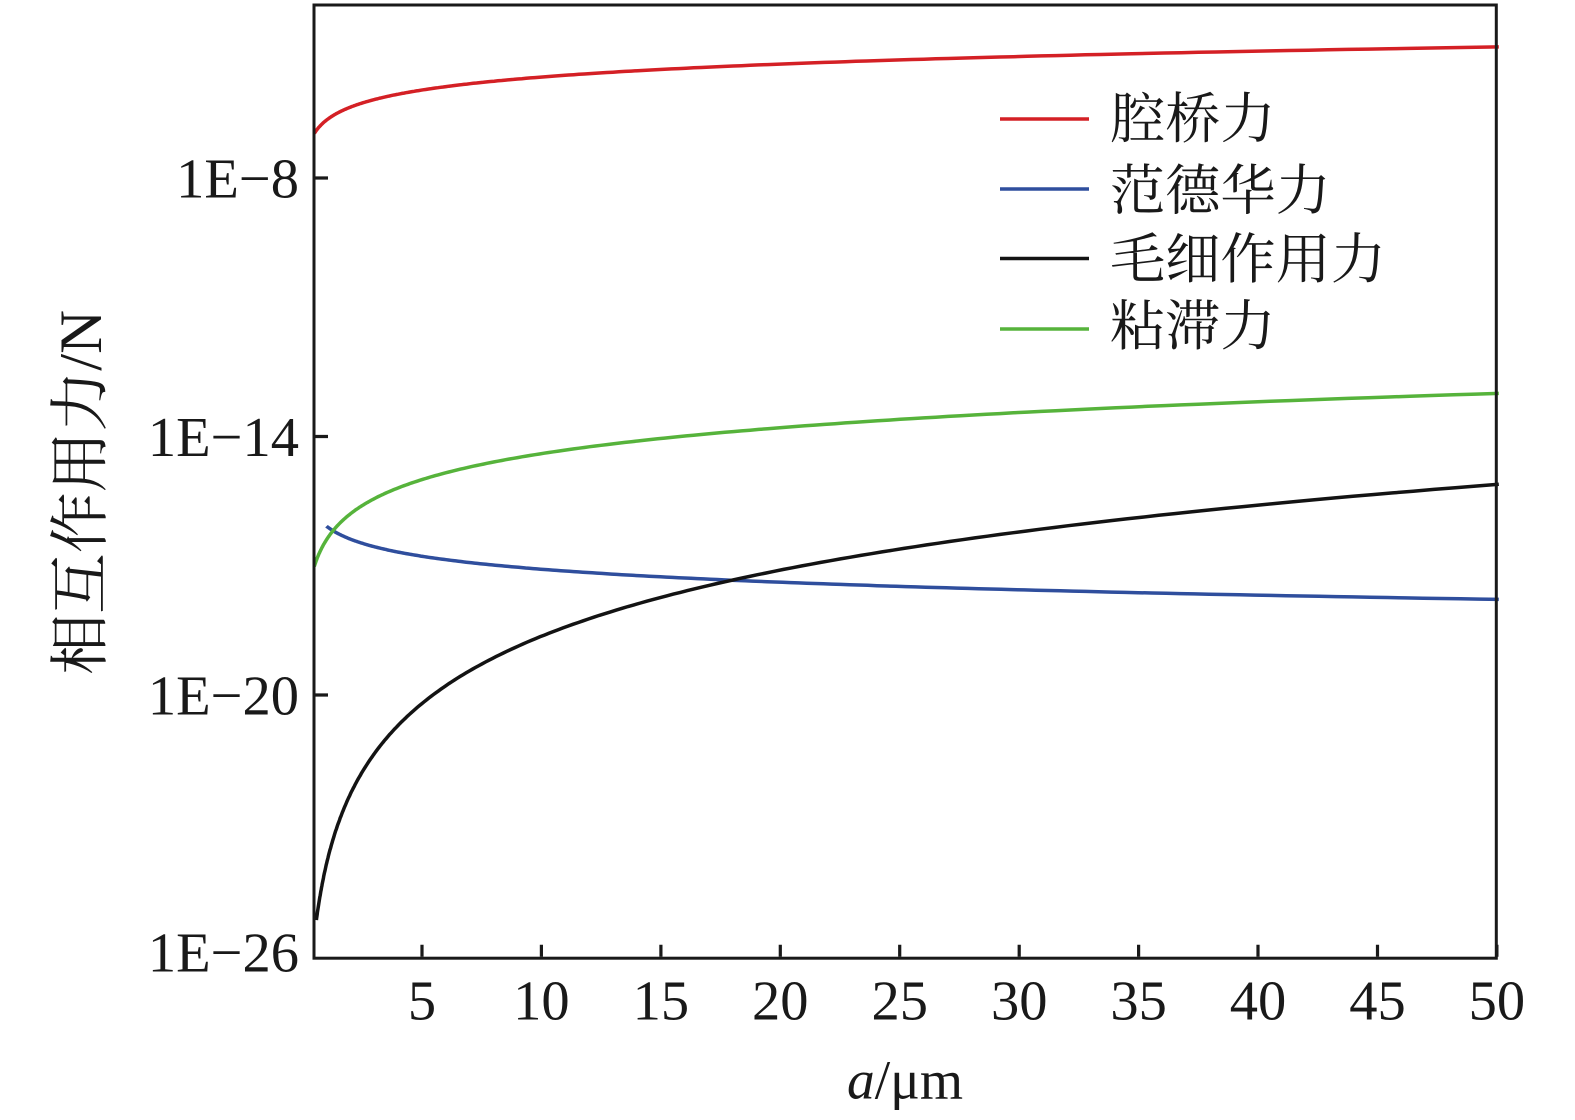 The height and width of the screenshot is (1120, 1575). I want to click on svg-text: 1E−26, so click(223, 953).